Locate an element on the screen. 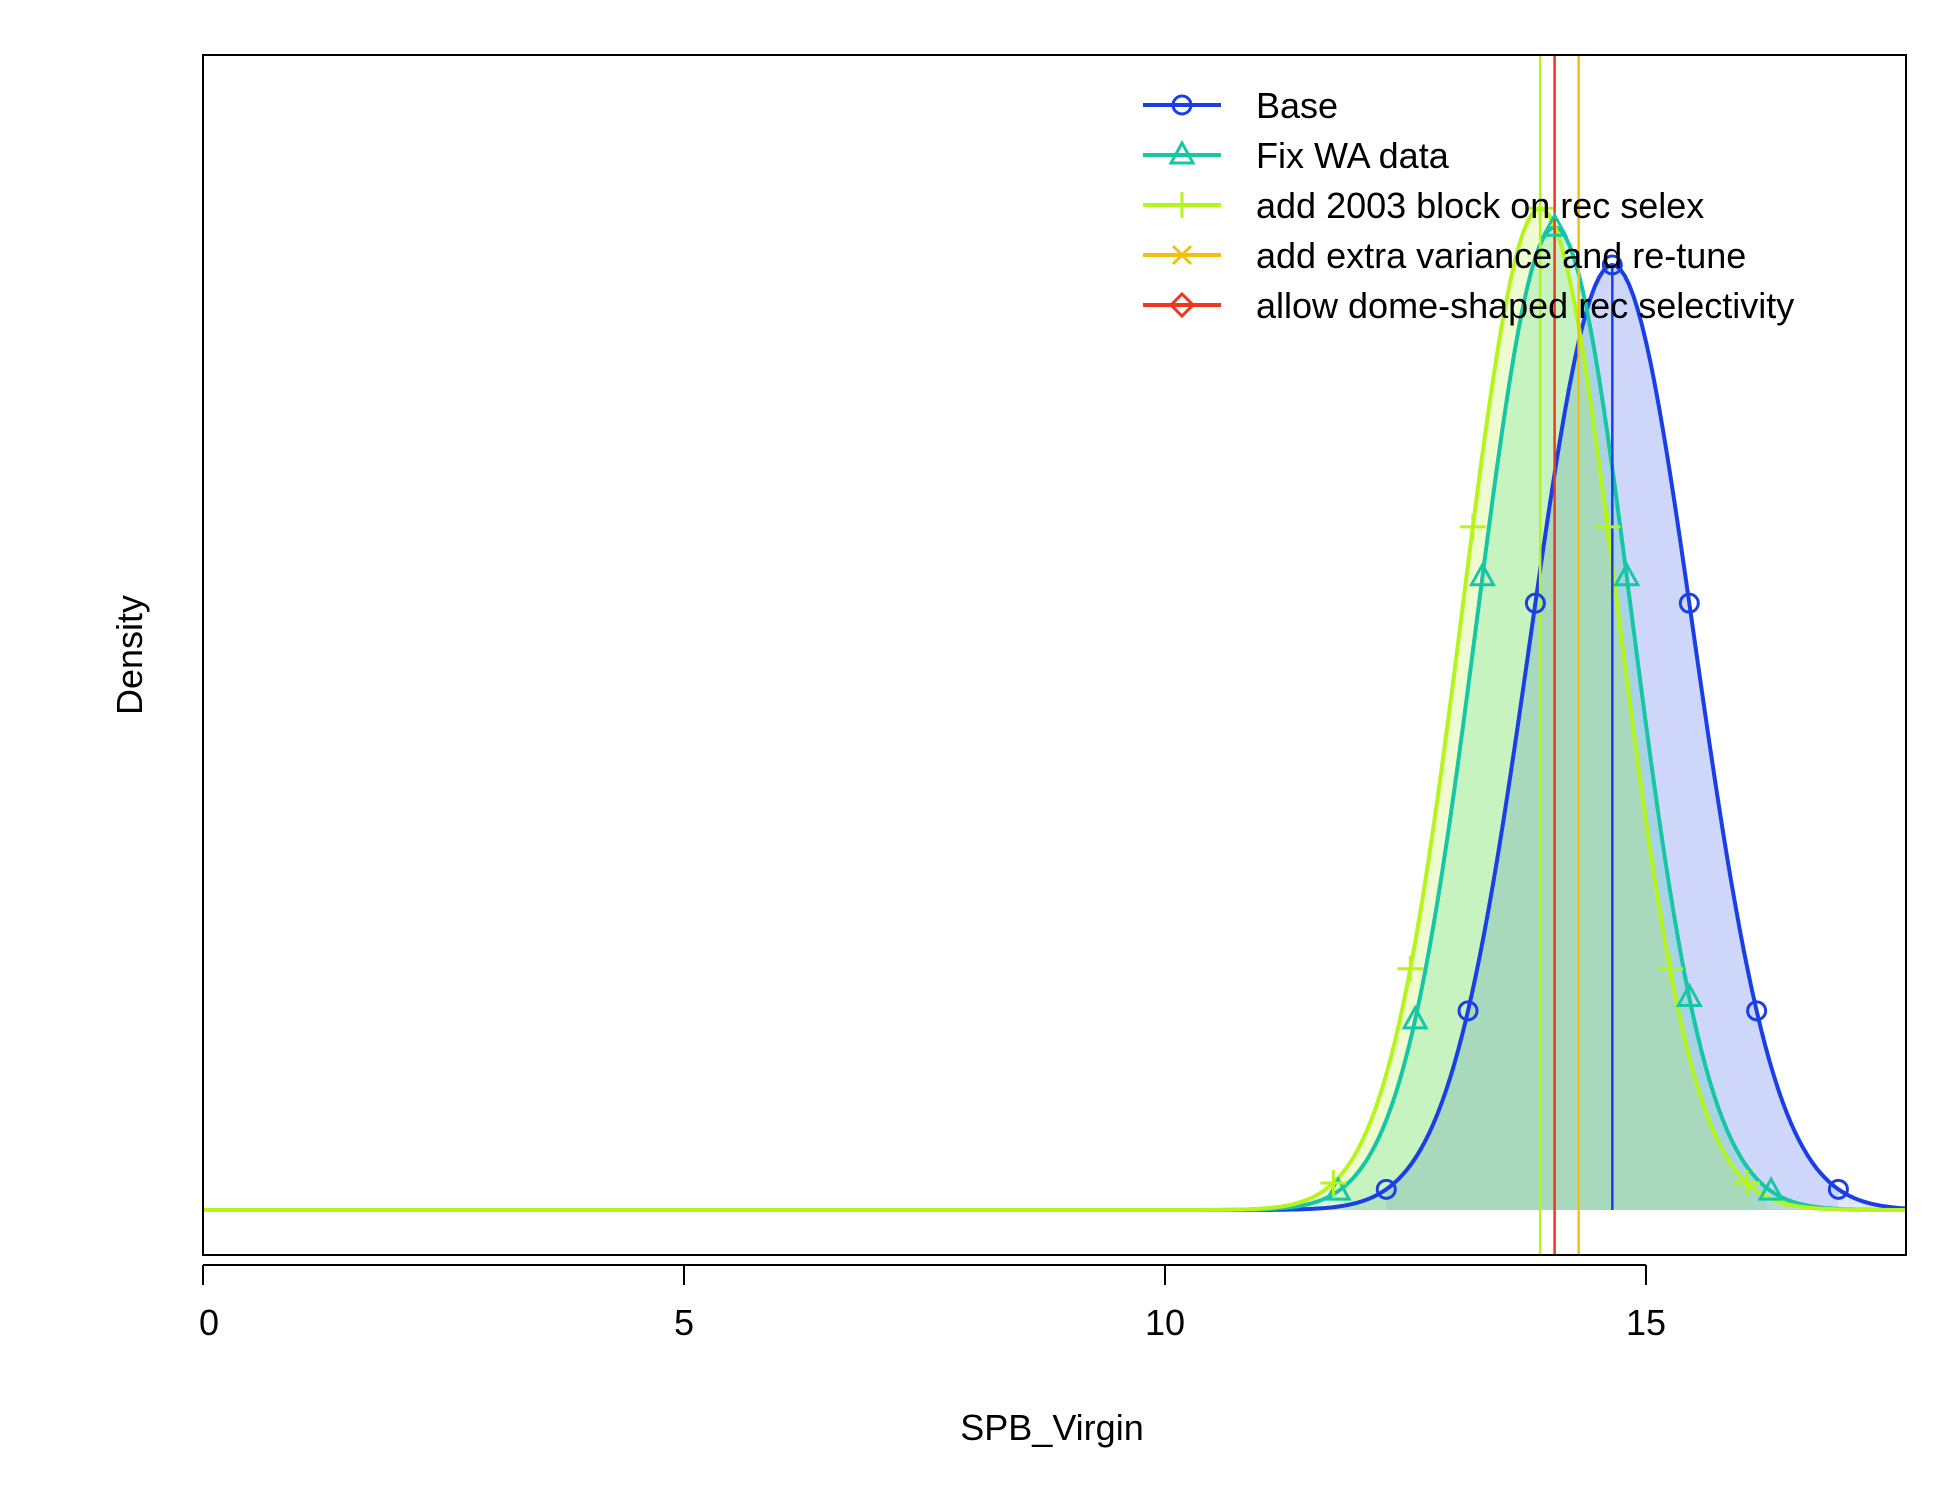 The width and height of the screenshot is (1950, 1500). legend-label-fix-wa-data: Fix WA data is located at coordinates (1353, 155).